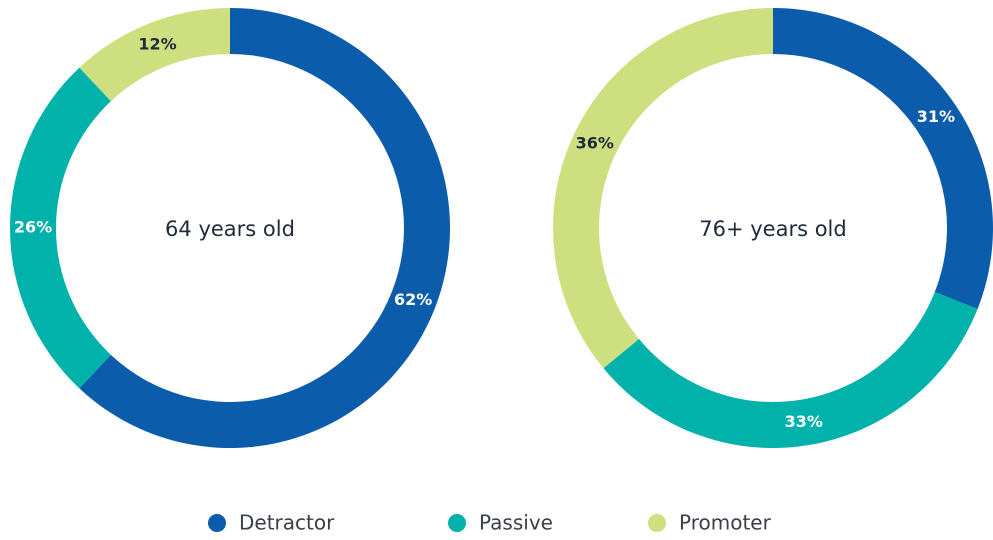 The width and height of the screenshot is (993, 540). I want to click on value-label: 36%, so click(595, 143).